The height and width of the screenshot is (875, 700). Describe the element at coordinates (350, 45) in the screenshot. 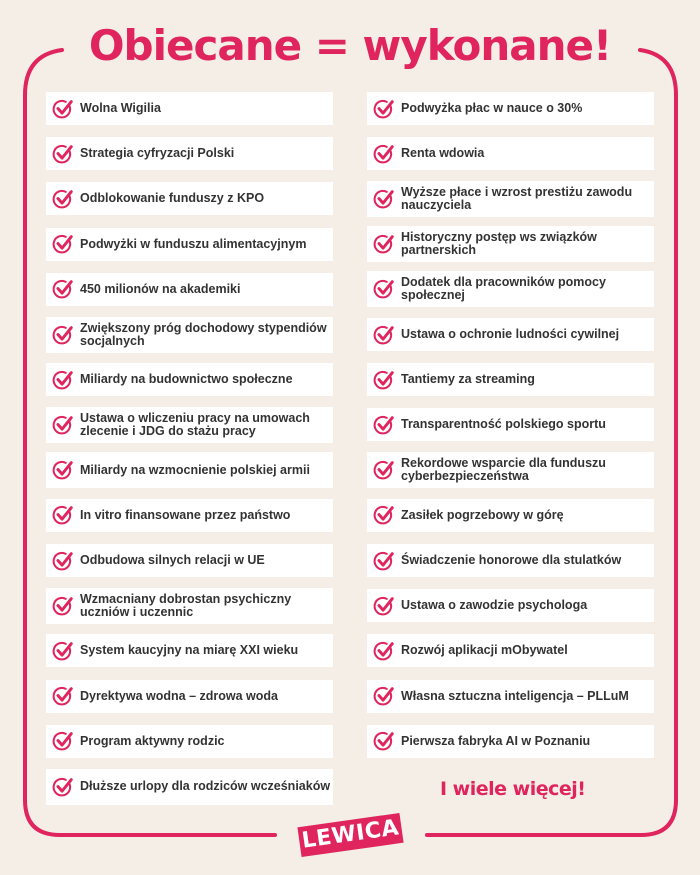

I see `page-title: Obiecane = wykonane!` at that location.